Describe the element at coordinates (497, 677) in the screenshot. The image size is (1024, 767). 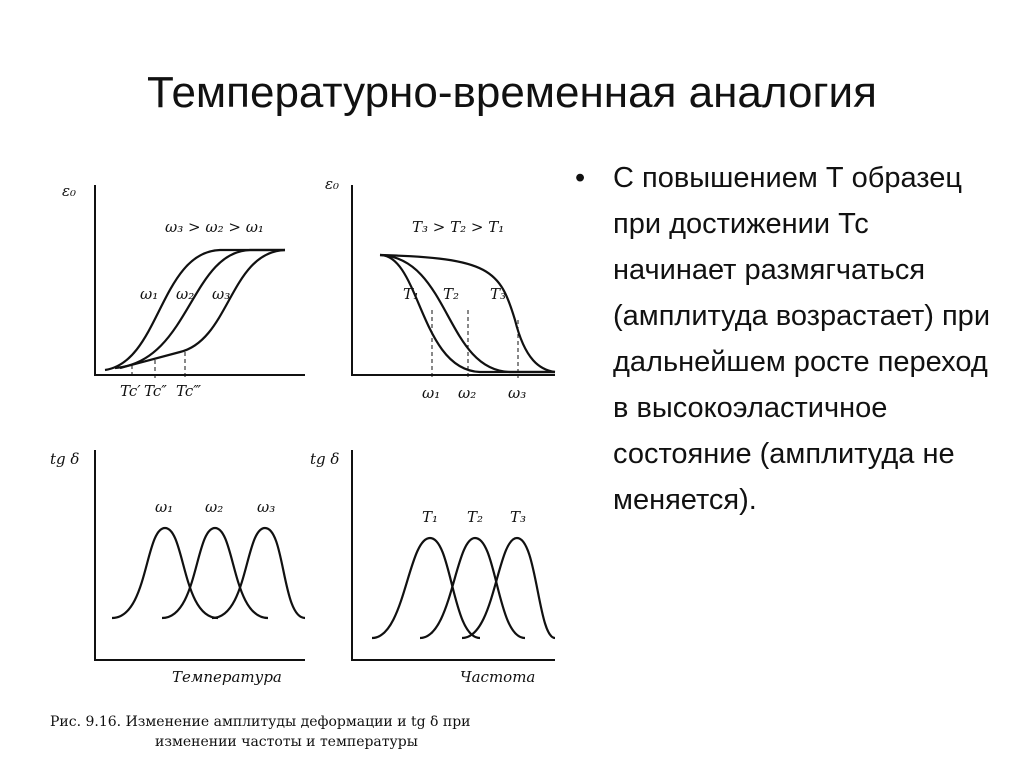
I see `x-label: Частота` at that location.